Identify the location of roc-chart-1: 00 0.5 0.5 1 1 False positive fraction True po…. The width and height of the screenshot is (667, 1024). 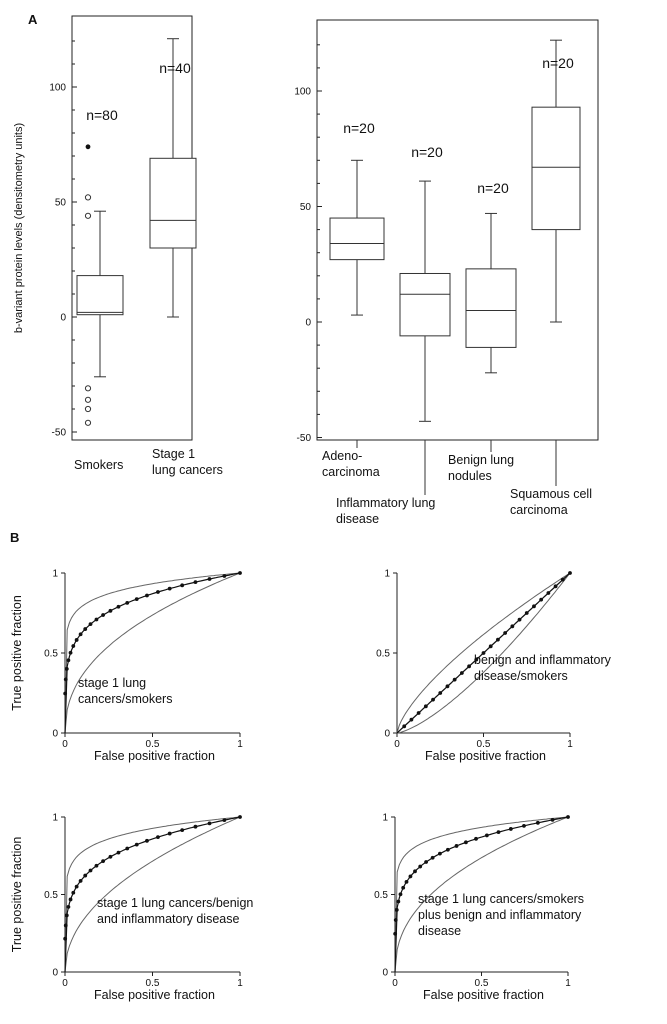
(126, 666).